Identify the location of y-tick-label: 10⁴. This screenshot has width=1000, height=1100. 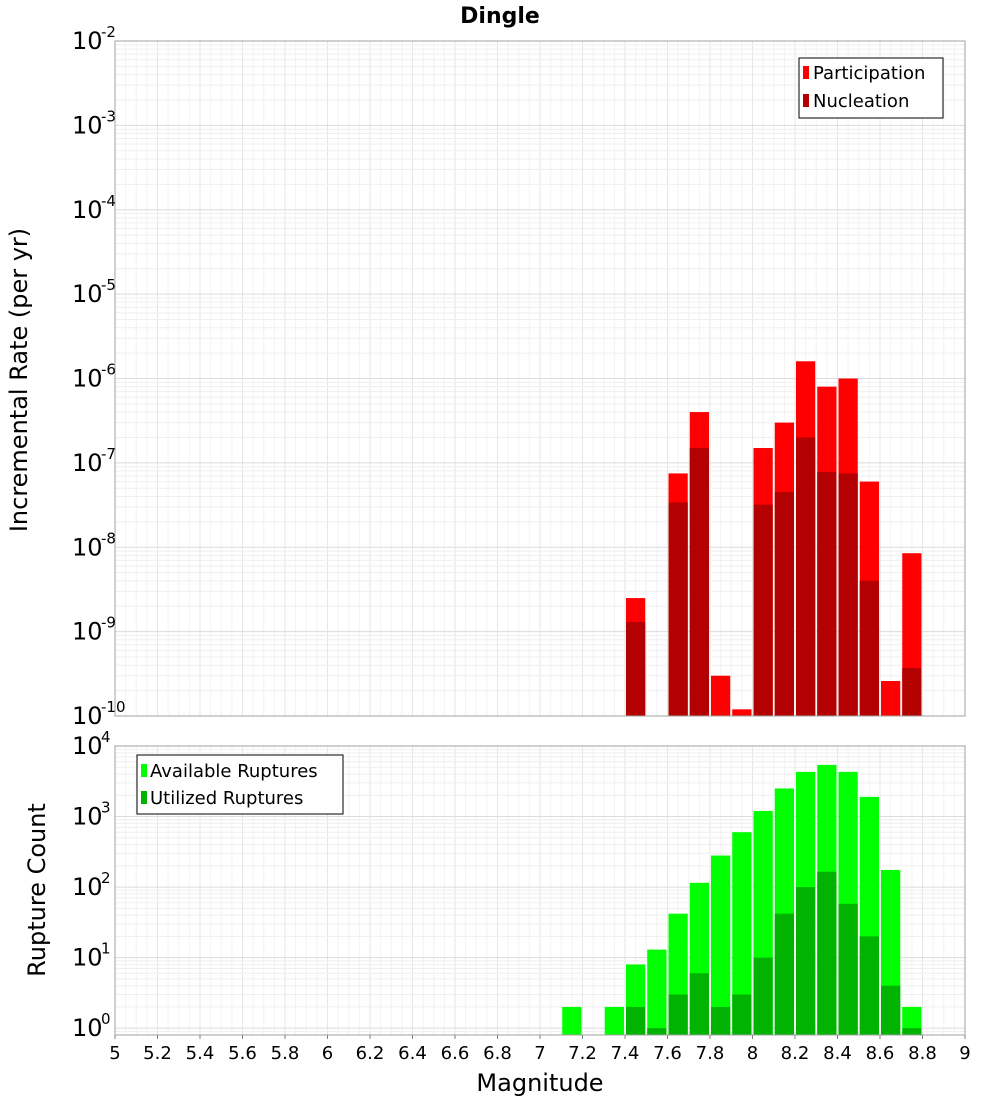
(91, 744).